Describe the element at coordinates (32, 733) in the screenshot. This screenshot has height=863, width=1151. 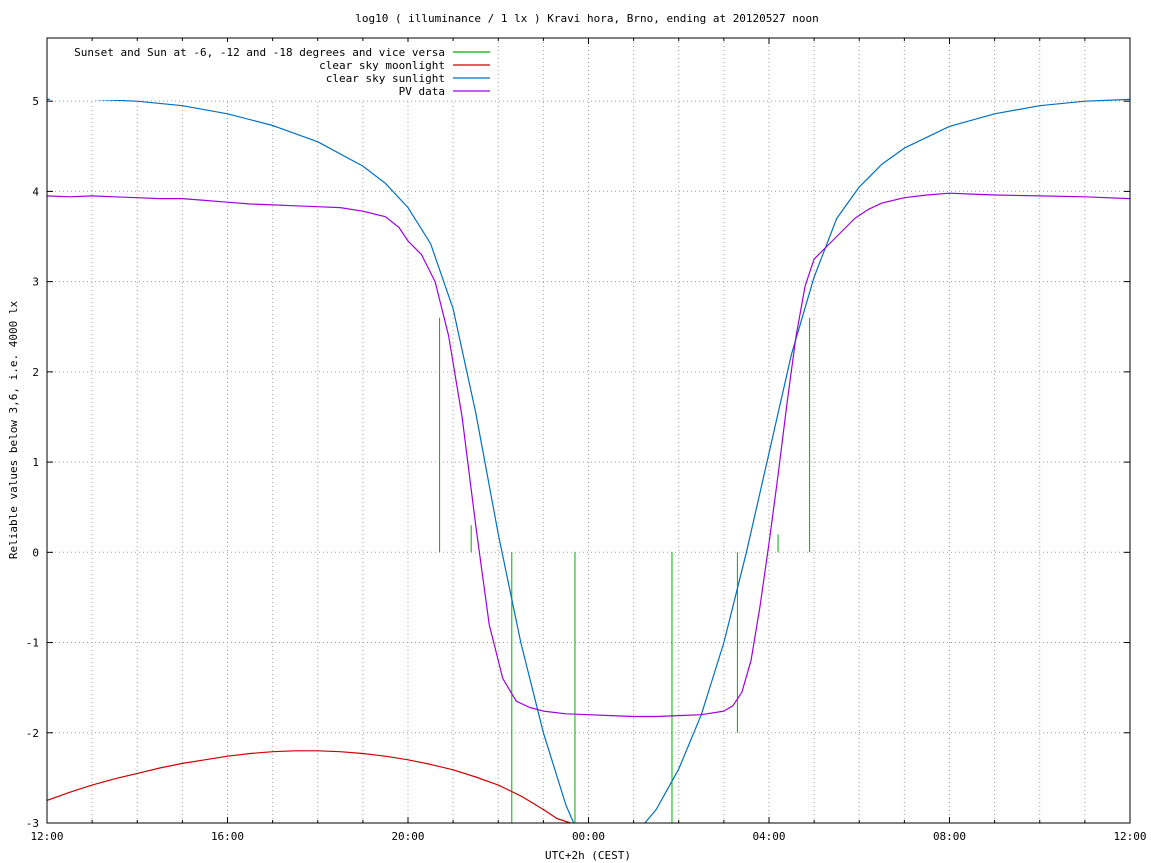
I see `y-tick-label: -2` at that location.